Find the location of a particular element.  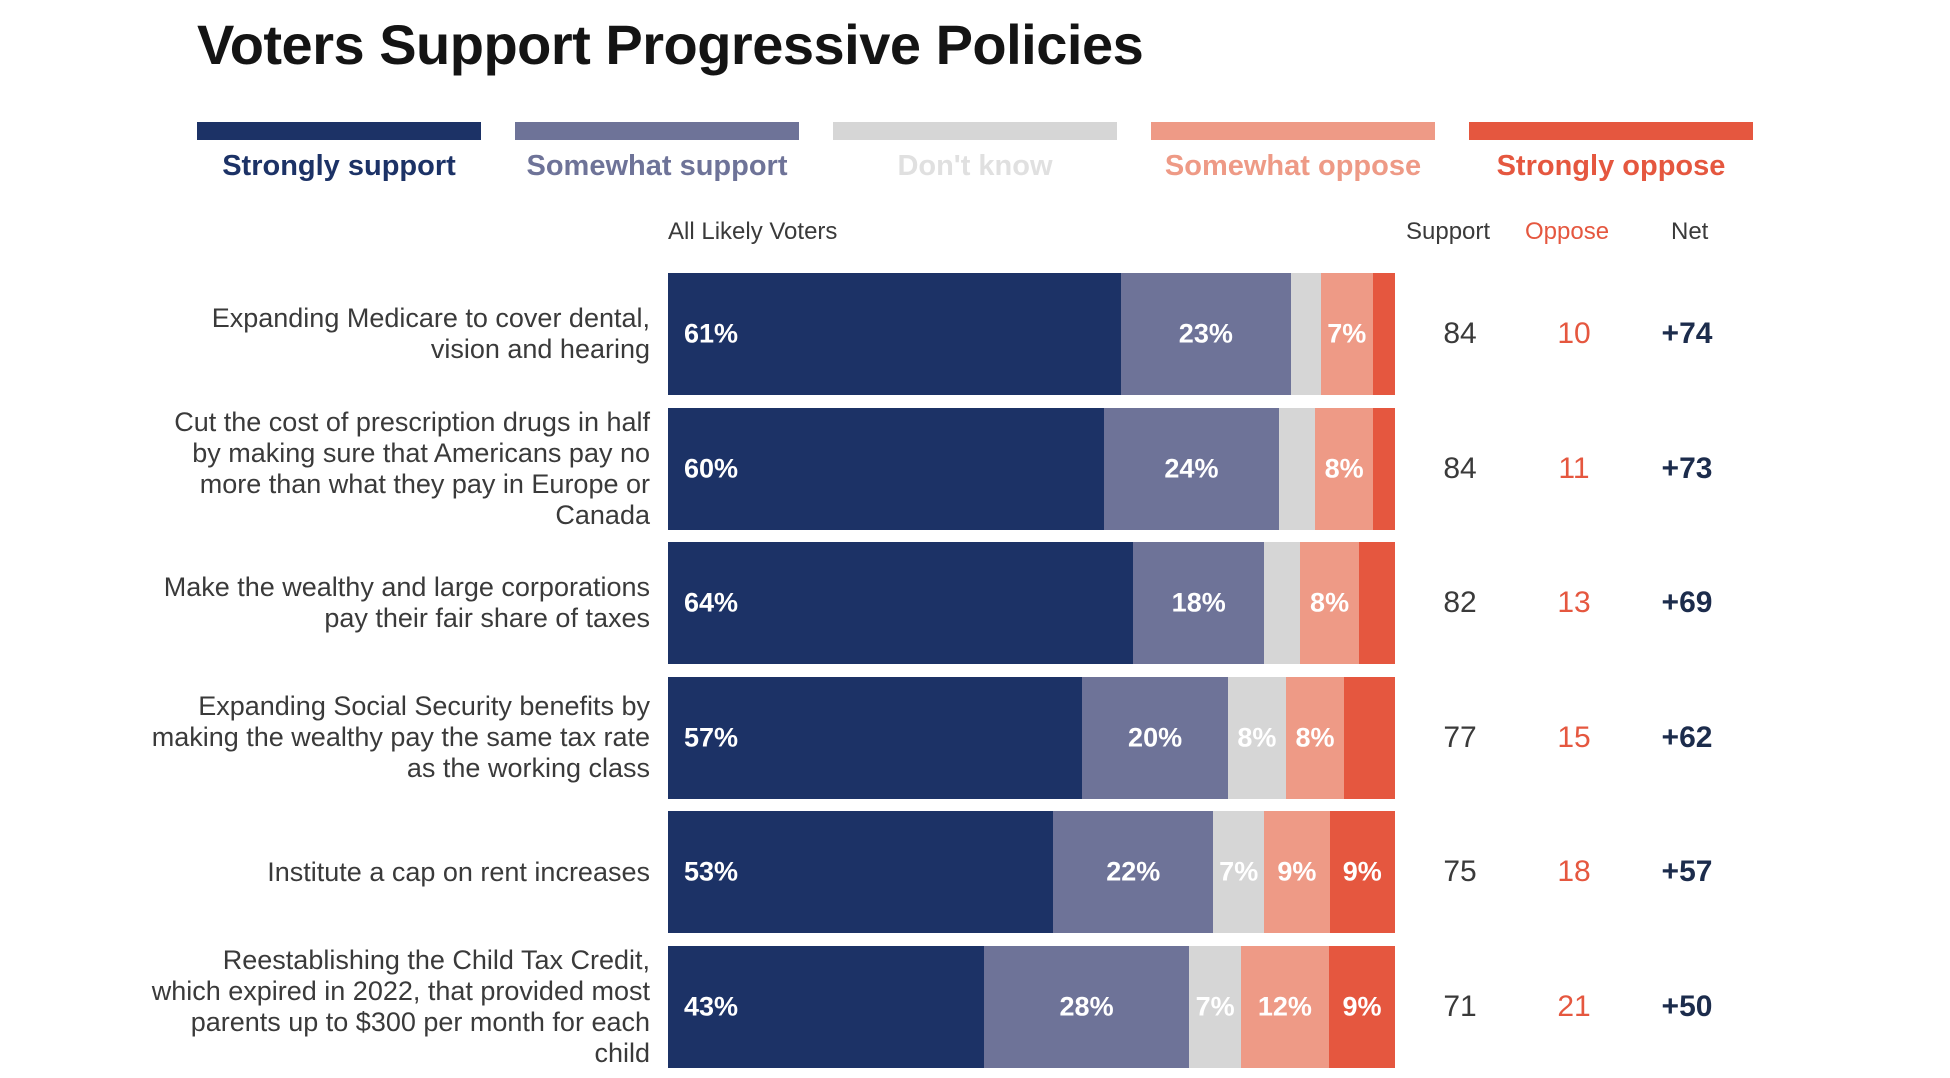

row-label: Institute a cap on rent increases is located at coordinates (458, 871).